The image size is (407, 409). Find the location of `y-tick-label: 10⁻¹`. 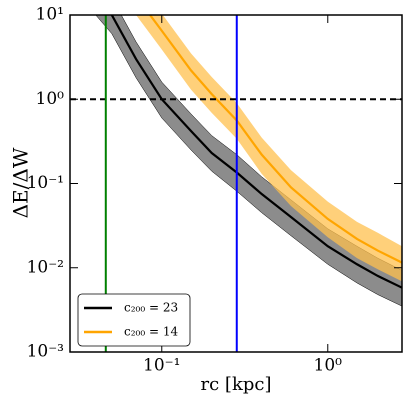

y-tick-label: 10⁻¹ is located at coordinates (45, 183).